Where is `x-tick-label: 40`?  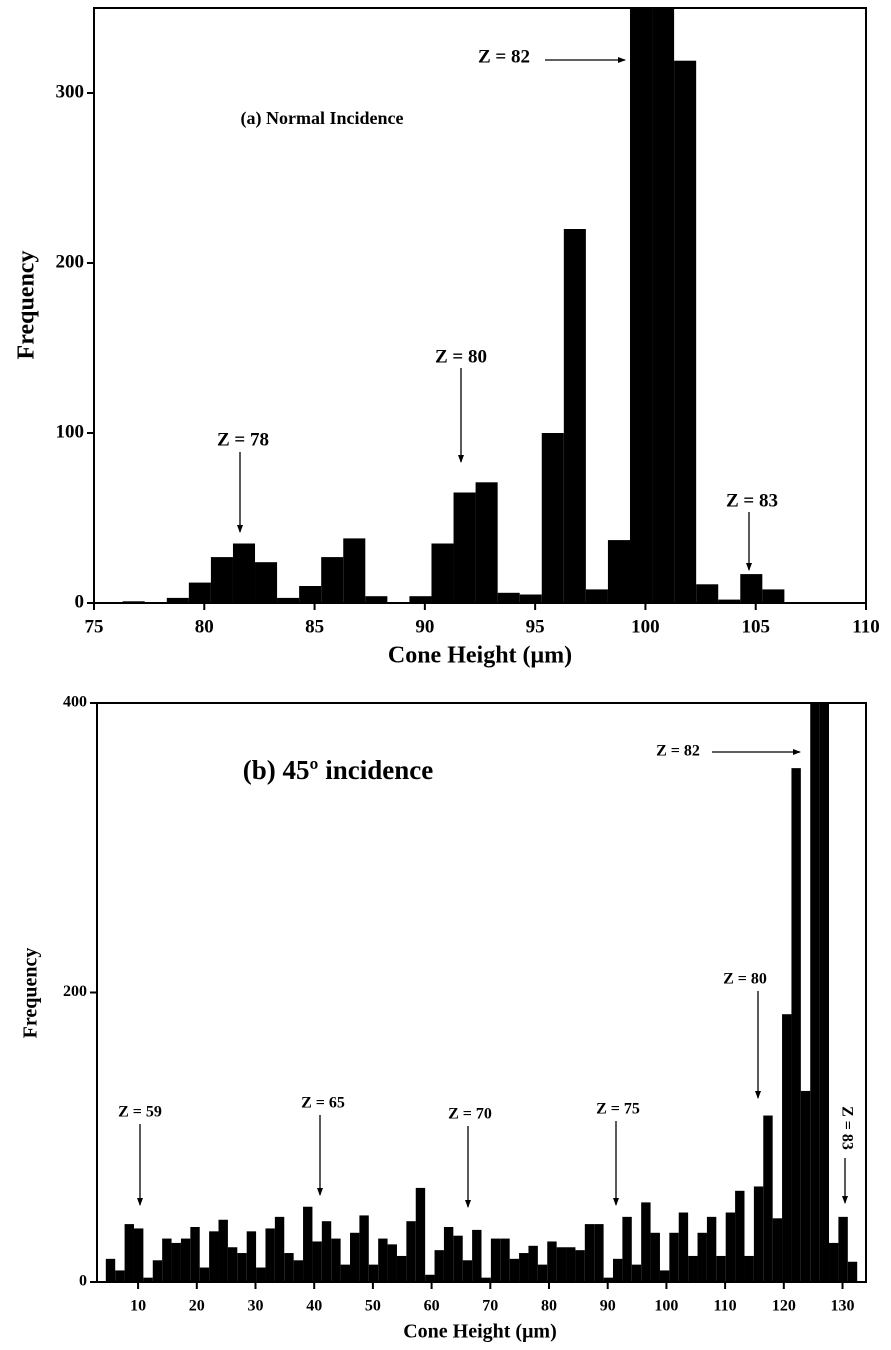 x-tick-label: 40 is located at coordinates (314, 1306).